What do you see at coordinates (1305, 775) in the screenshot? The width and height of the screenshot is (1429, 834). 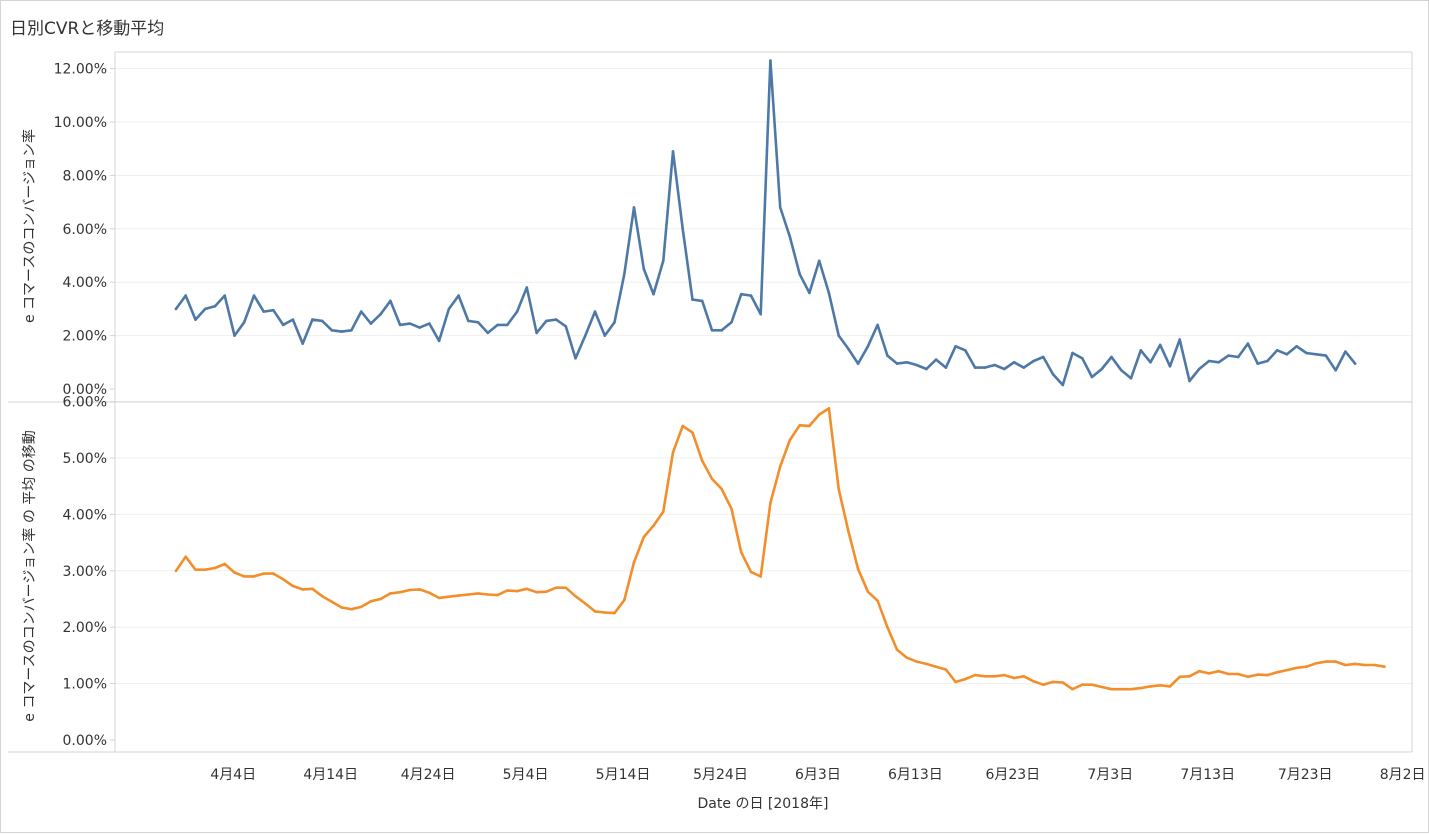 I see `x-tick-label: 7月23日` at bounding box center [1305, 775].